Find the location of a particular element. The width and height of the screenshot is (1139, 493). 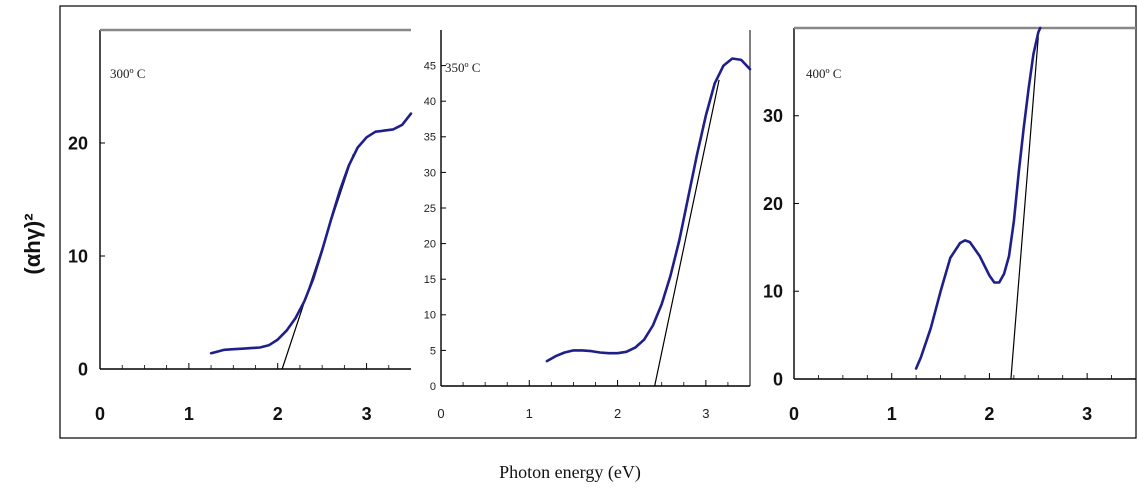

panel-2-y-tick-label: 0 is located at coordinates (433, 387).